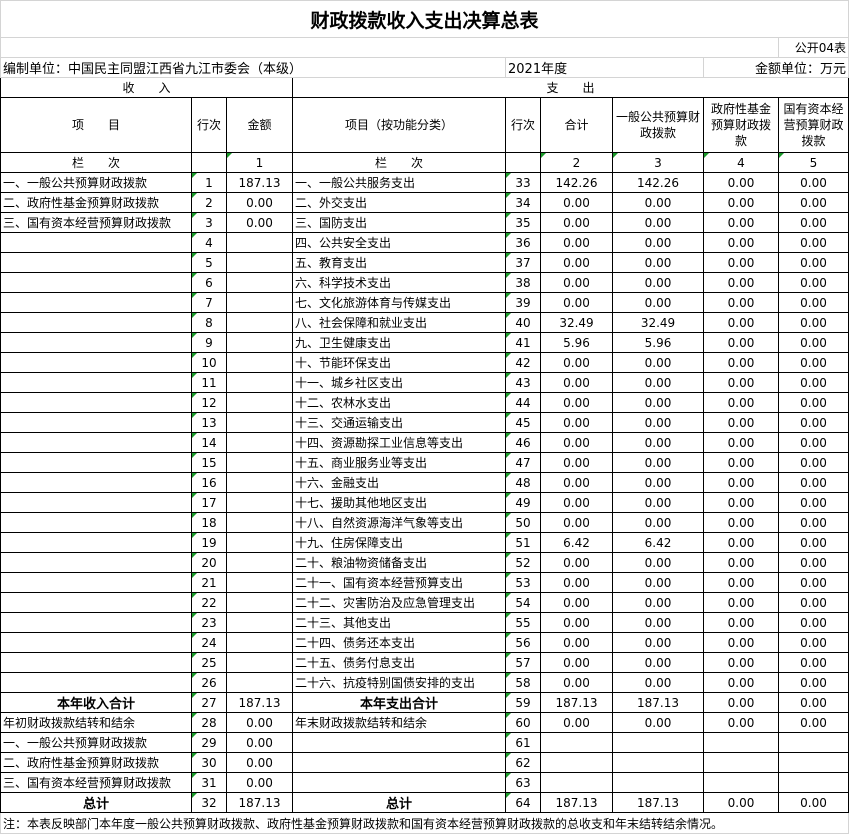  Describe the element at coordinates (209, 322) in the screenshot. I see `income-row-no: 8` at that location.